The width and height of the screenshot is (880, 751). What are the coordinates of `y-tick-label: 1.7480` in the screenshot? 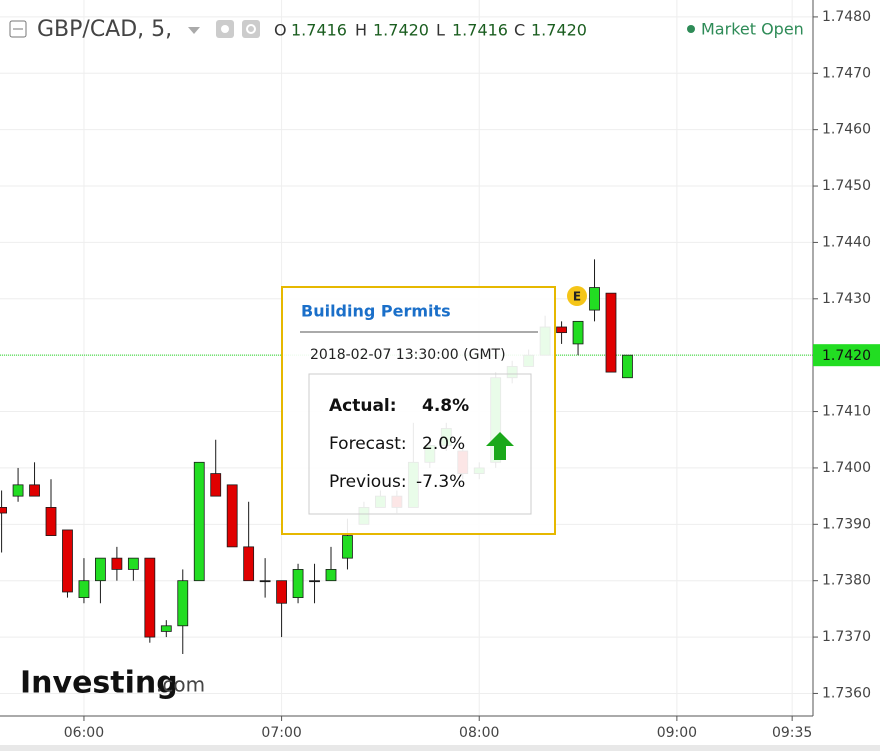 It's located at (846, 17).